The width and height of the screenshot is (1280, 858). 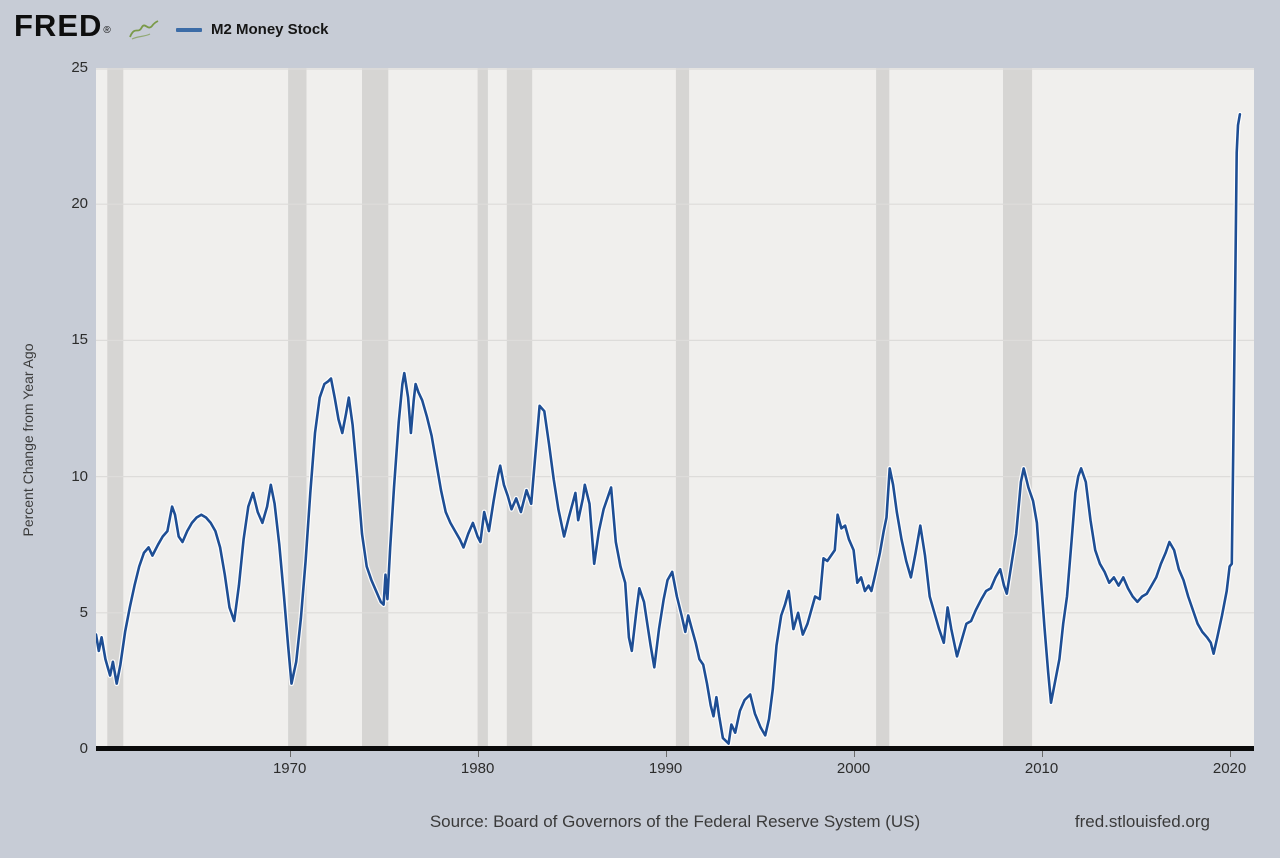 What do you see at coordinates (1041, 768) in the screenshot?
I see `x-axis-label: 2010` at bounding box center [1041, 768].